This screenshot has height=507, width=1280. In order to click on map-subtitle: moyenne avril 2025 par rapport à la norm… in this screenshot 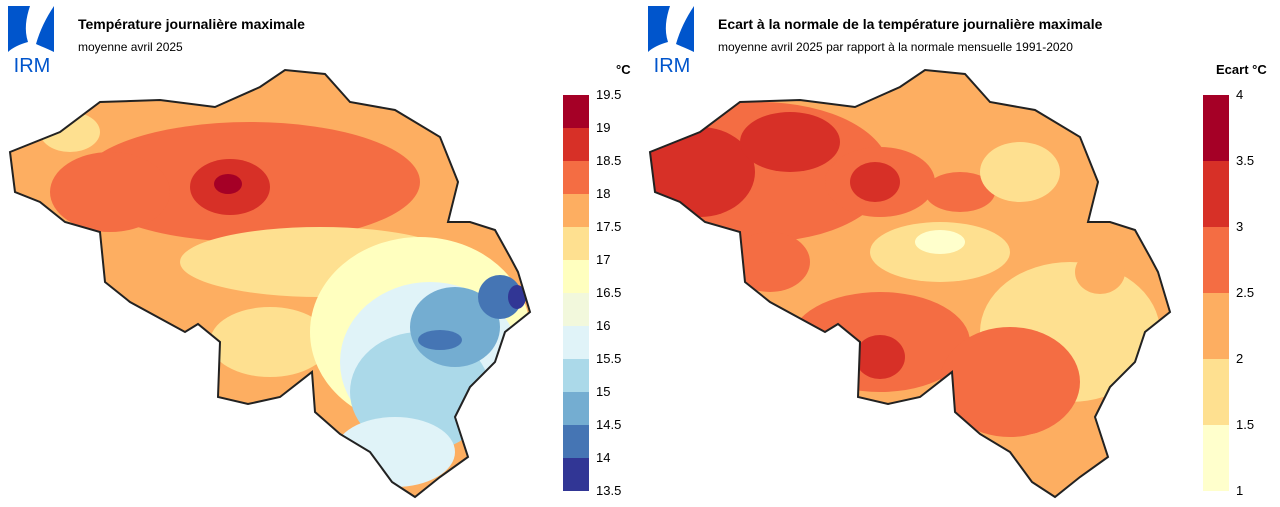, I will do `click(895, 47)`.